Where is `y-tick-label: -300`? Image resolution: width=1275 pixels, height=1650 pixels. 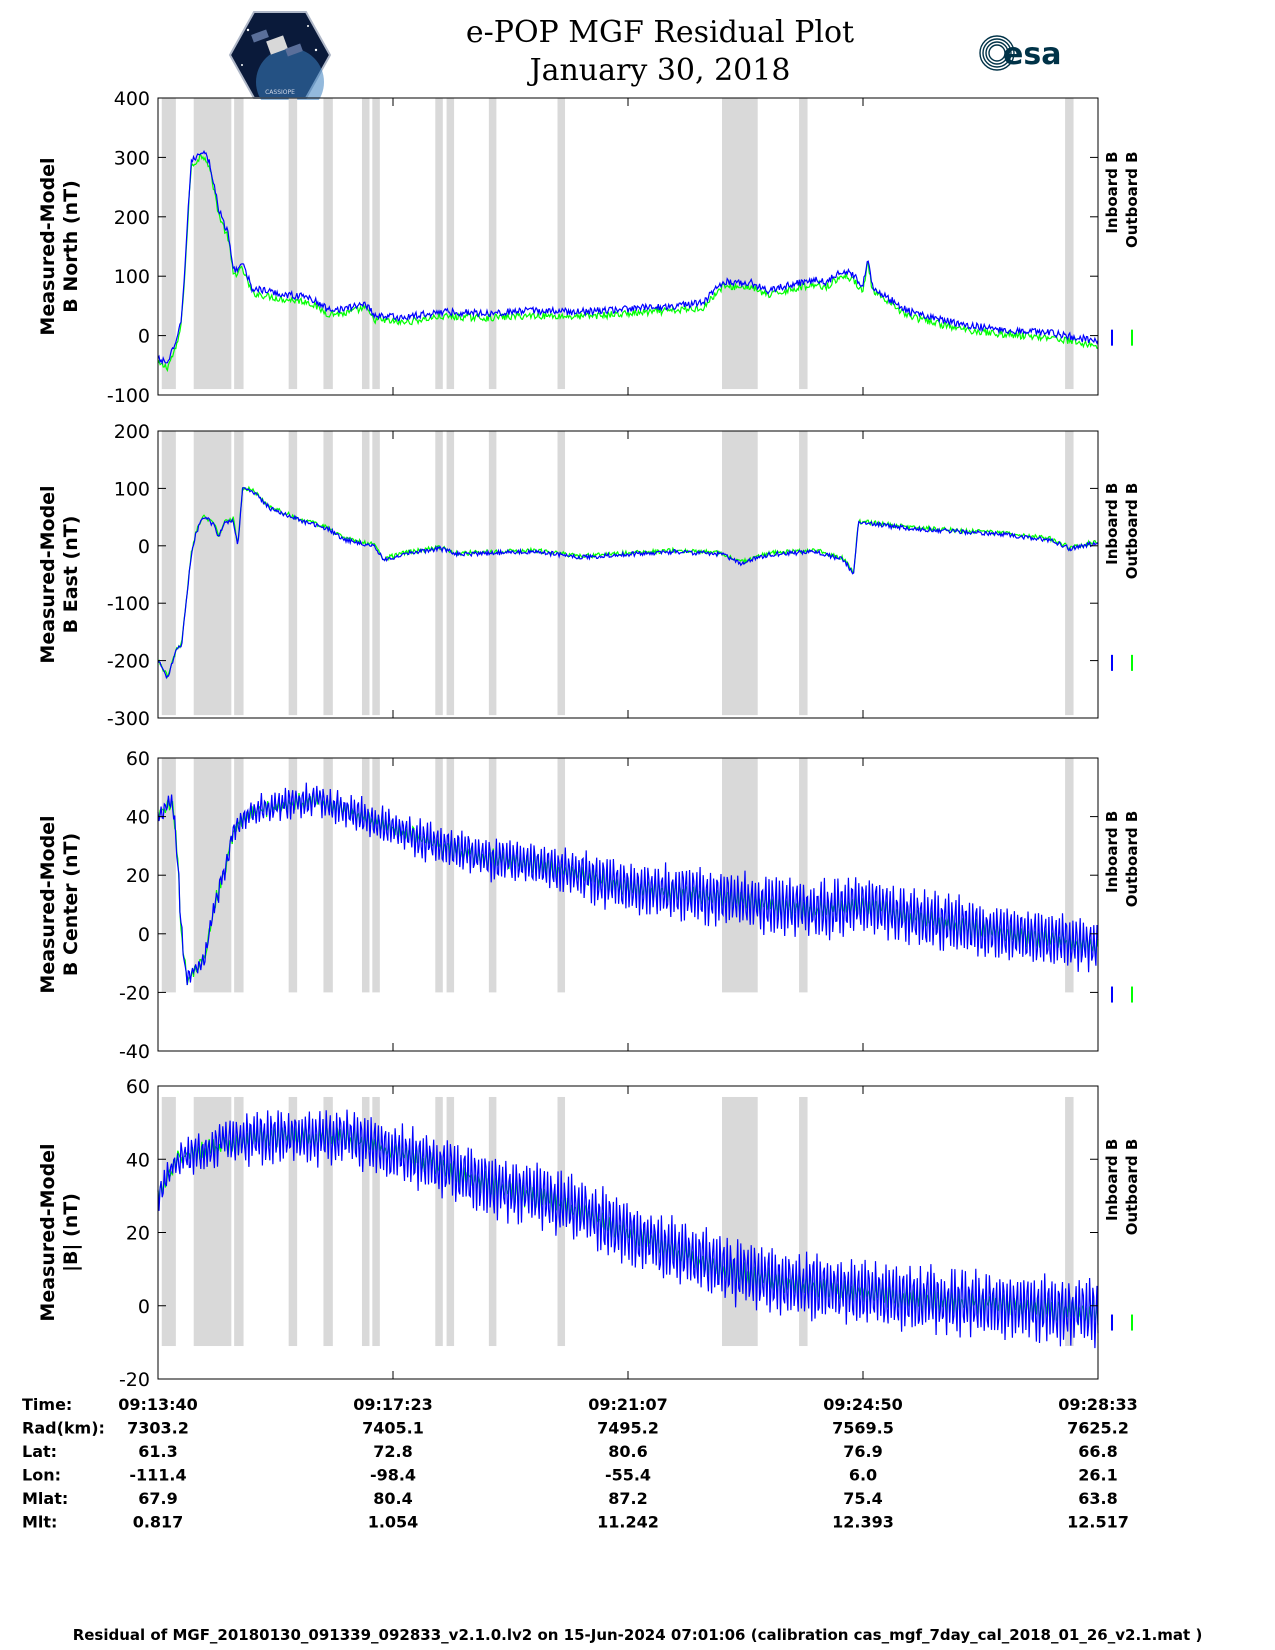 y-tick-label: -300 is located at coordinates (128, 719).